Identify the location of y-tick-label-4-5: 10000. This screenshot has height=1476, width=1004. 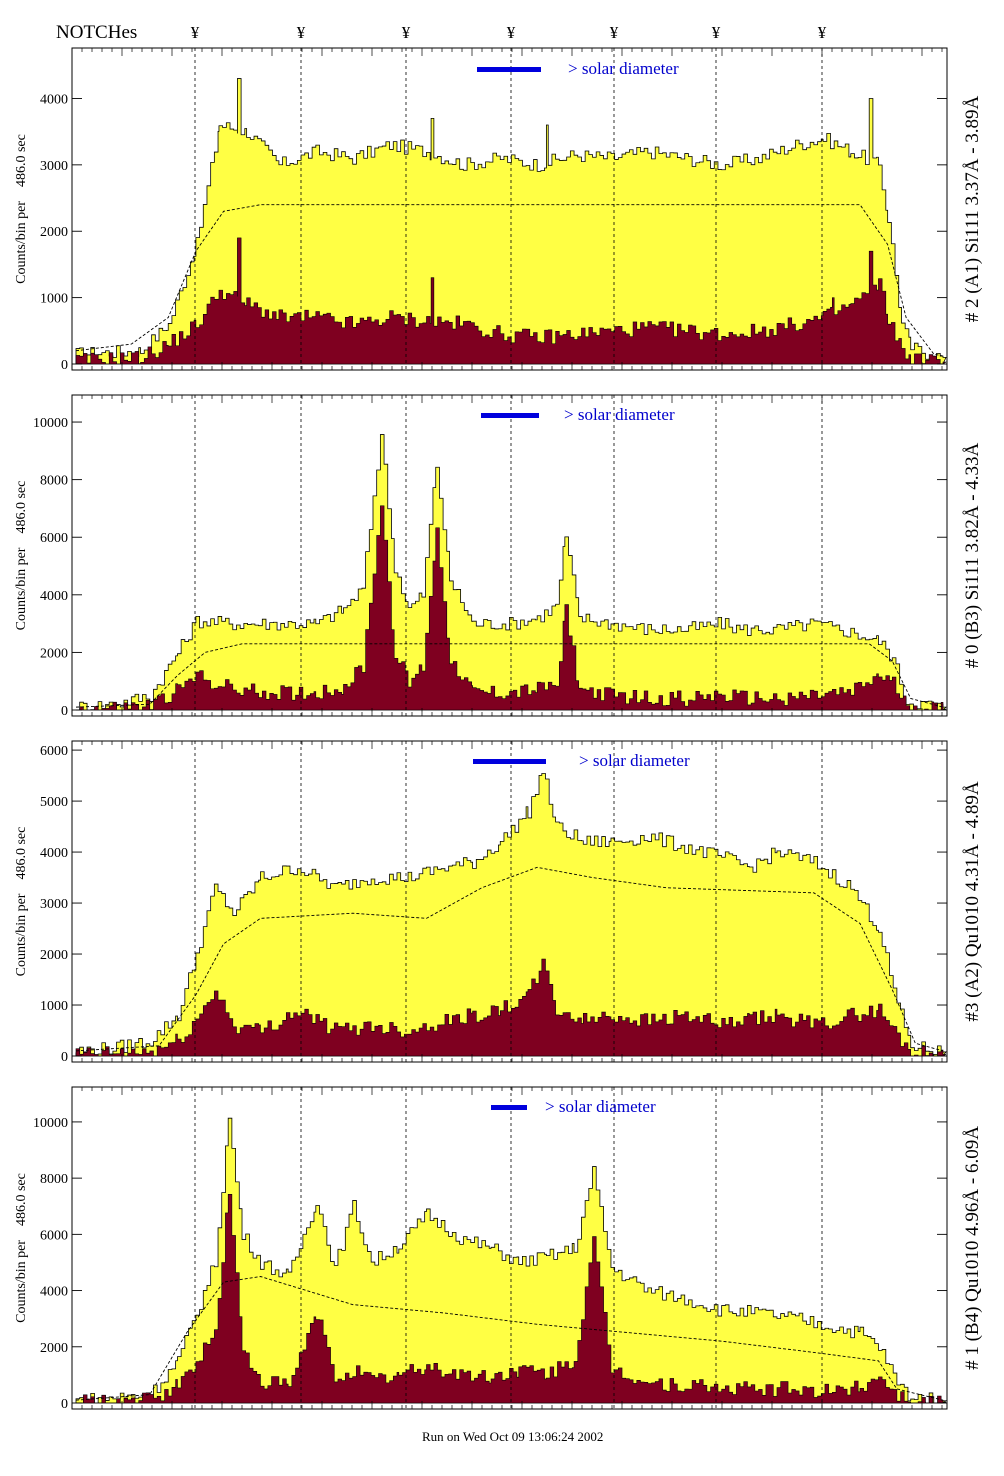
(50, 1123).